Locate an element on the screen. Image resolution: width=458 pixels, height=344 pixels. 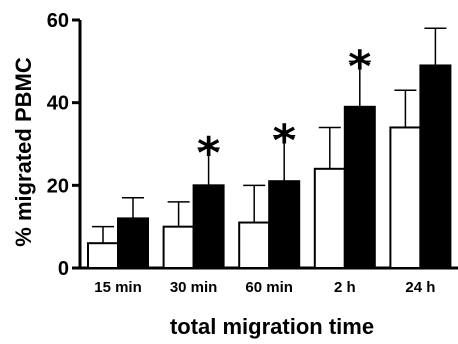
x-tick-label: 15 min is located at coordinates (118, 287).